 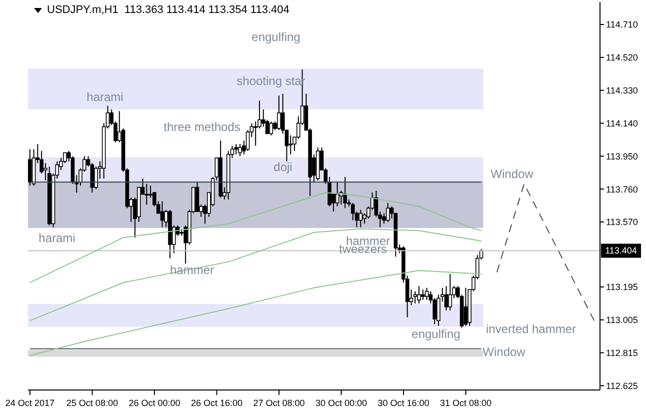 What do you see at coordinates (283, 167) in the screenshot?
I see `annotation: doji` at bounding box center [283, 167].